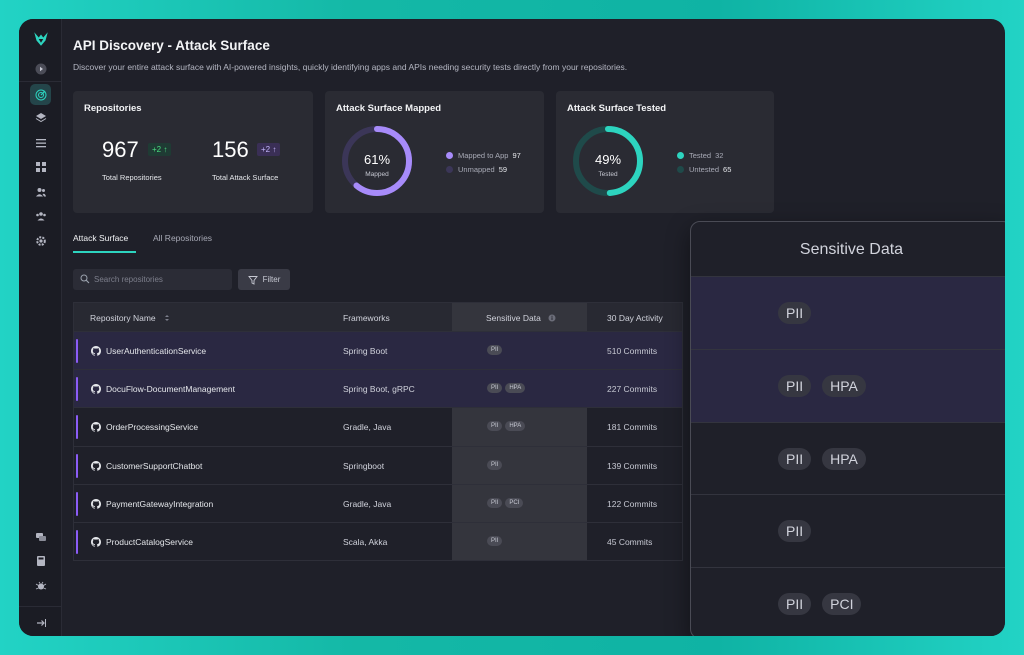 This screenshot has height=655, width=1024. What do you see at coordinates (367, 503) in the screenshot?
I see `frameworks-cell: Gradle, Java` at bounding box center [367, 503].